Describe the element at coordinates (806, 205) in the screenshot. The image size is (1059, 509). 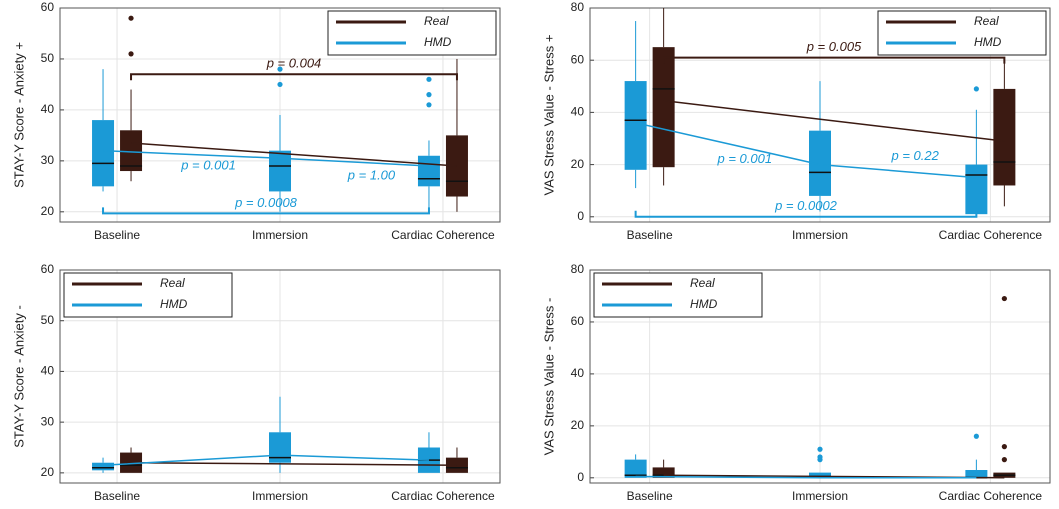
I see `p-value: p = 0.0002` at that location.